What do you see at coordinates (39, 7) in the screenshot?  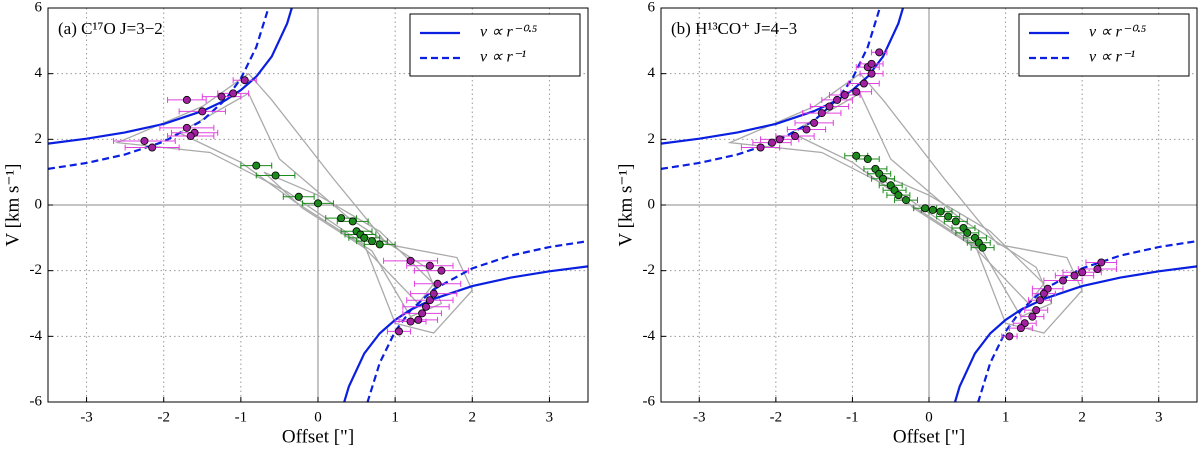 I see `y-tick-label: 6` at bounding box center [39, 7].